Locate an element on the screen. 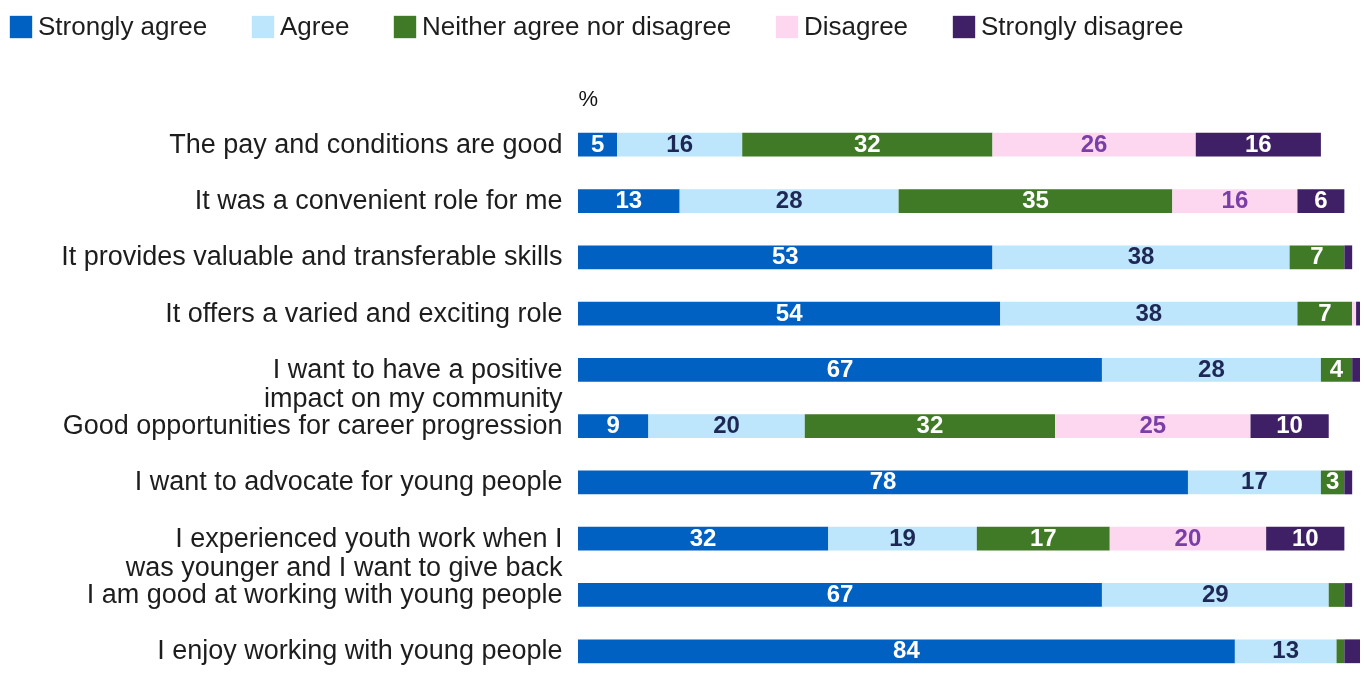 This screenshot has width=1364, height=681. data-label: 53 is located at coordinates (785, 256).